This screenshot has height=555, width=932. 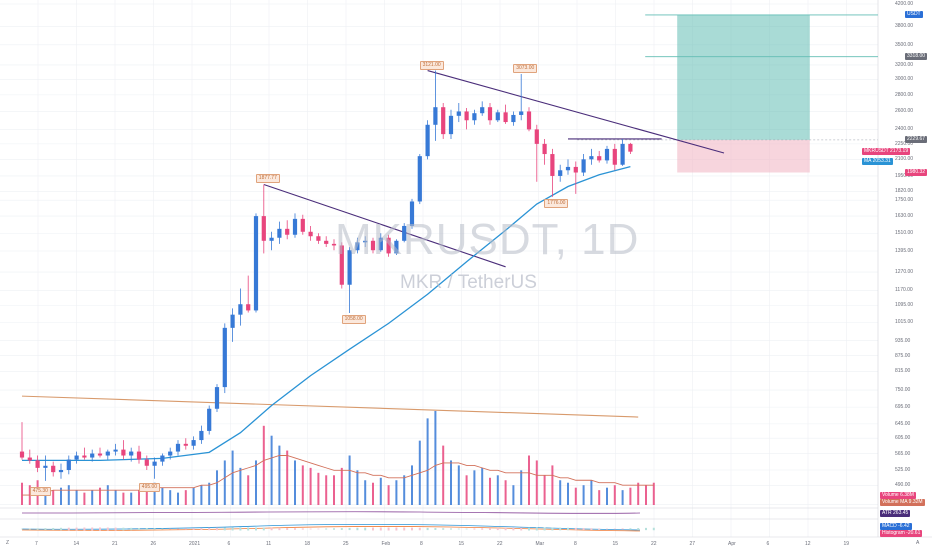 What do you see at coordinates (904, 250) in the screenshot?
I see `price-tick-label: 1395.00` at bounding box center [904, 250].